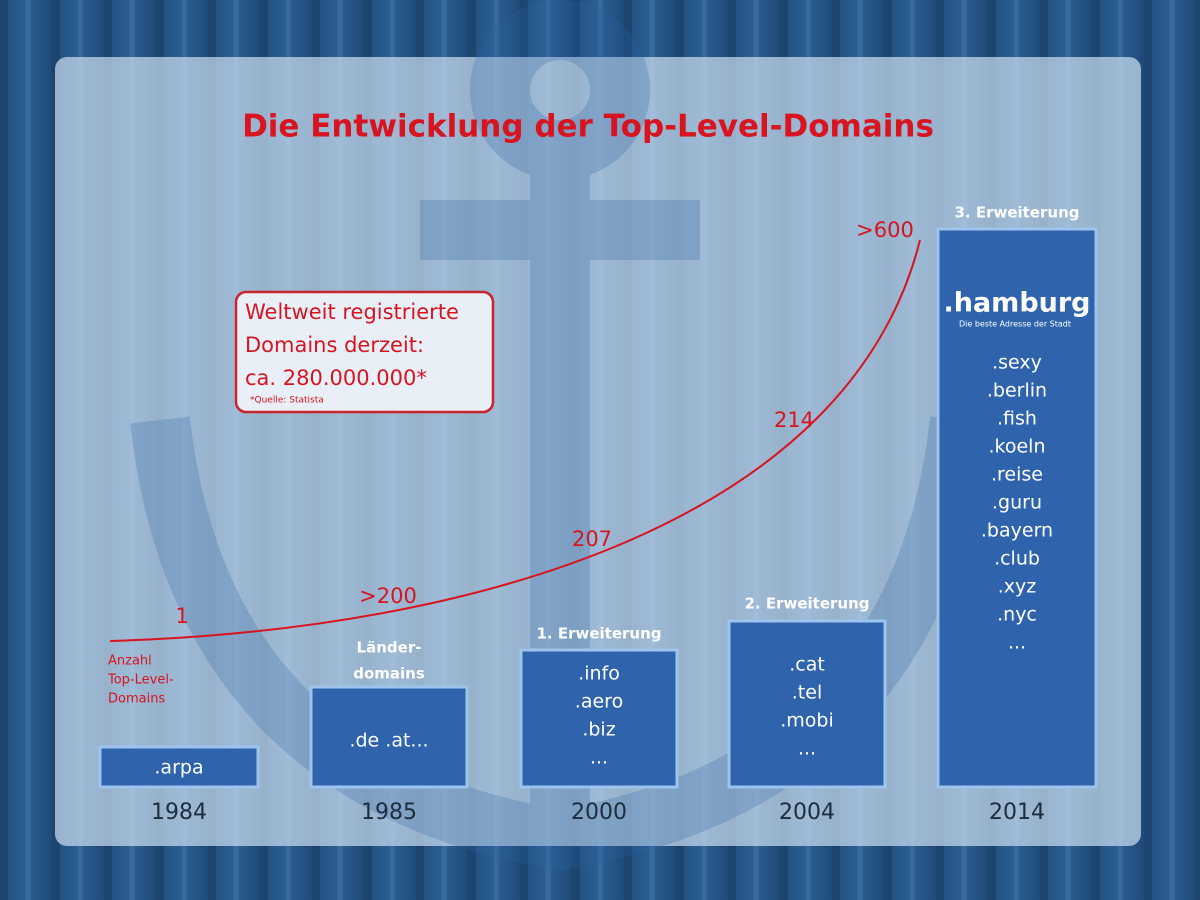  What do you see at coordinates (588, 127) in the screenshot?
I see `title: Die Entwicklung der Top-Level-Domains` at bounding box center [588, 127].